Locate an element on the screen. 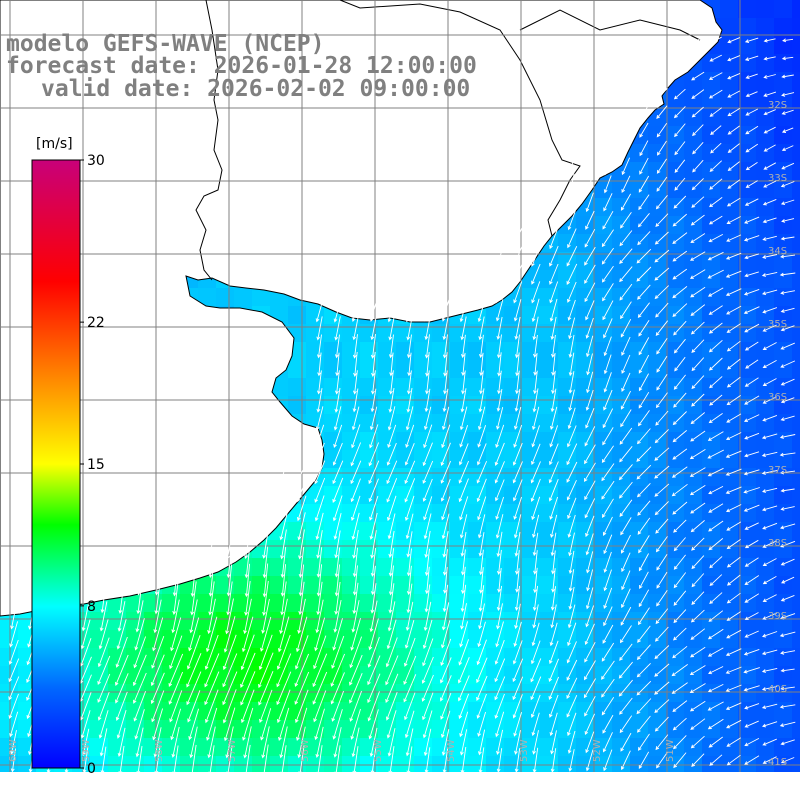 The image size is (800, 800). lat-label: 40S is located at coordinates (777, 689).